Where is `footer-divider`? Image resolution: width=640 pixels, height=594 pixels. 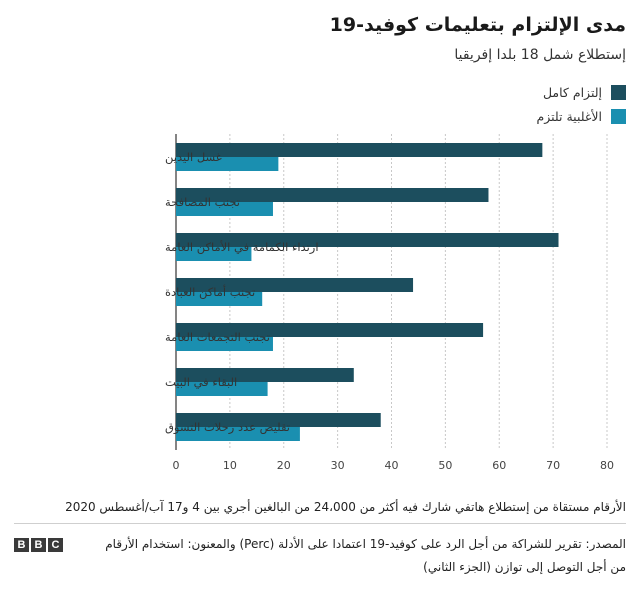
footer-divider is located at coordinates (320, 523).